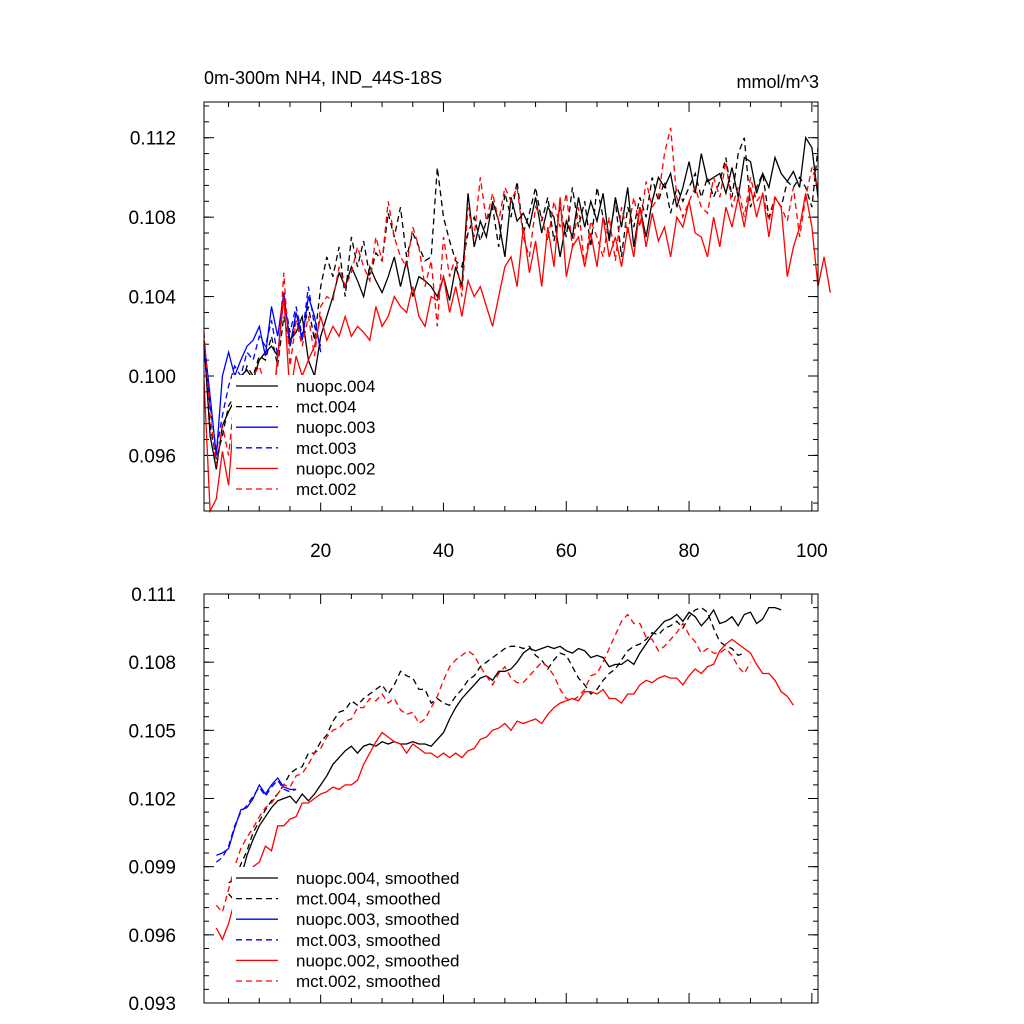 The height and width of the screenshot is (1024, 1024). Describe the element at coordinates (368, 940) in the screenshot. I see `legend-label: mct.003, smoothed` at that location.